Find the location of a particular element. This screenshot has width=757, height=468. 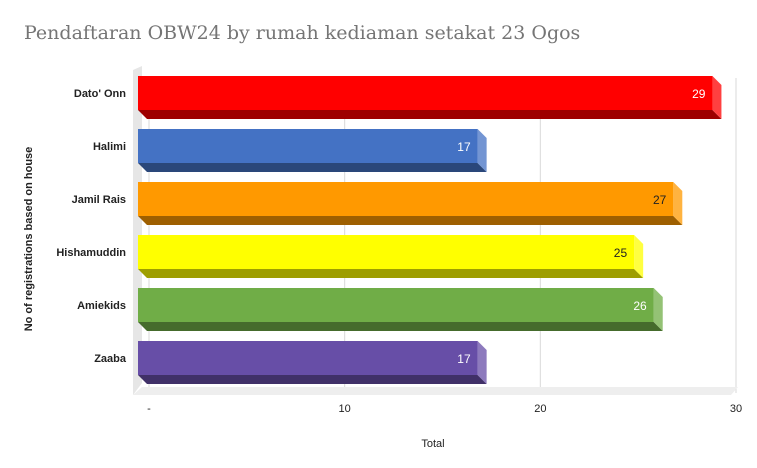

data-label: 29 is located at coordinates (699, 94).